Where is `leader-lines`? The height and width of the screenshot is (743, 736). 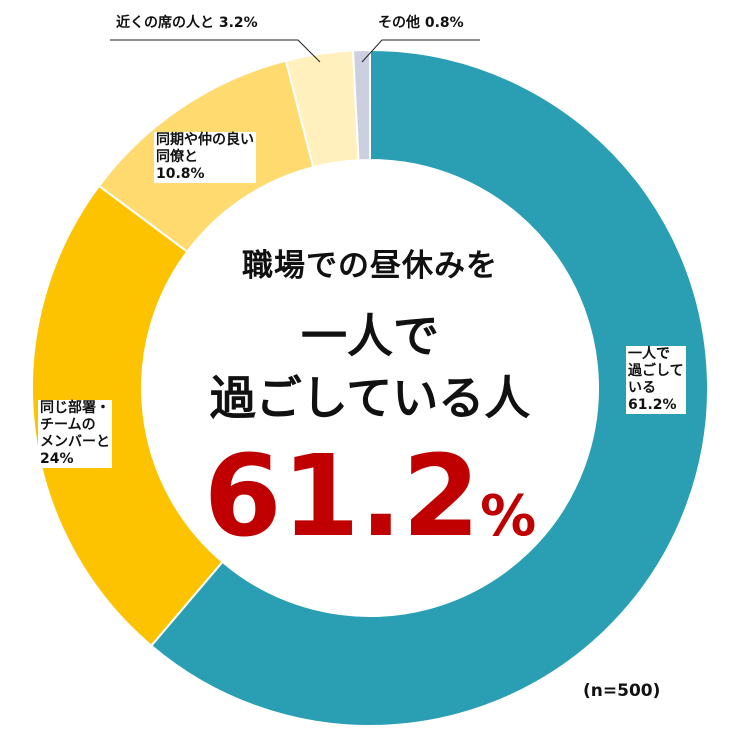
leader-lines is located at coordinates (295, 51).